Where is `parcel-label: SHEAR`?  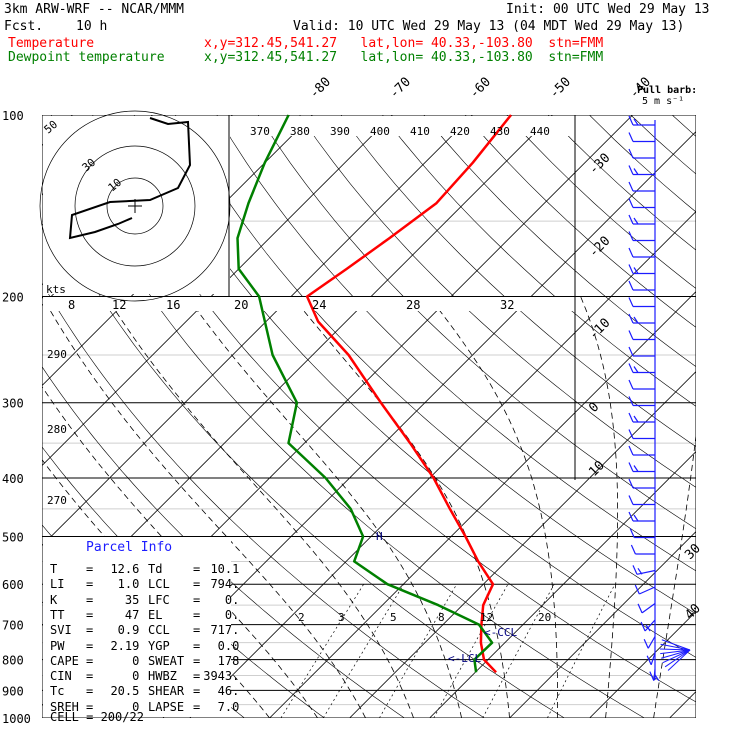
parcel-label: SHEAR is located at coordinates (166, 691).